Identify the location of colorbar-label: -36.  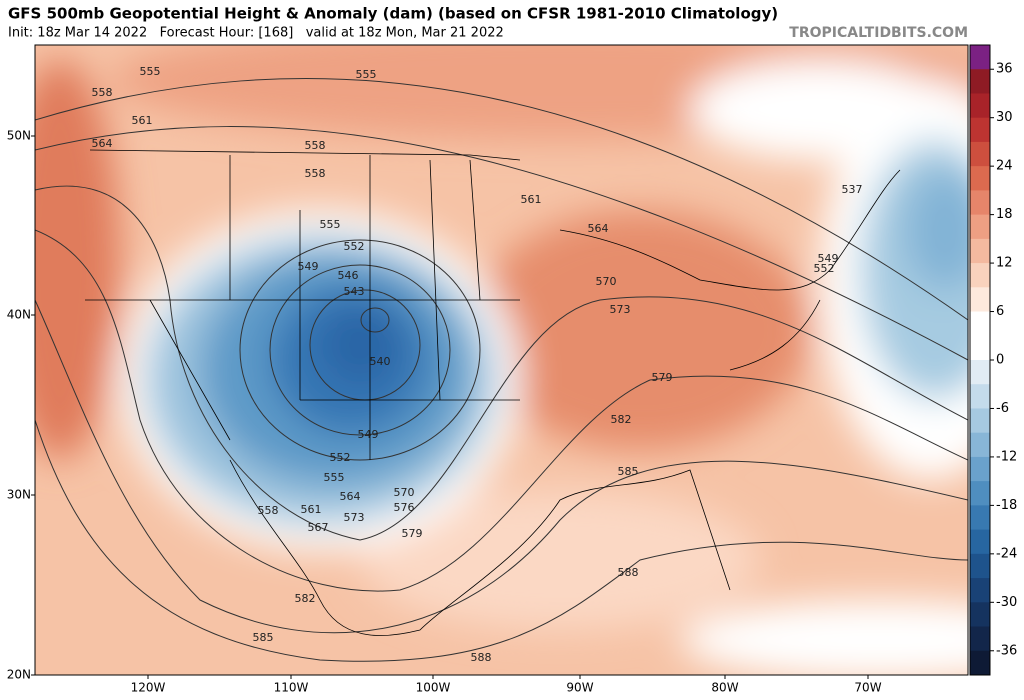
(1006, 650).